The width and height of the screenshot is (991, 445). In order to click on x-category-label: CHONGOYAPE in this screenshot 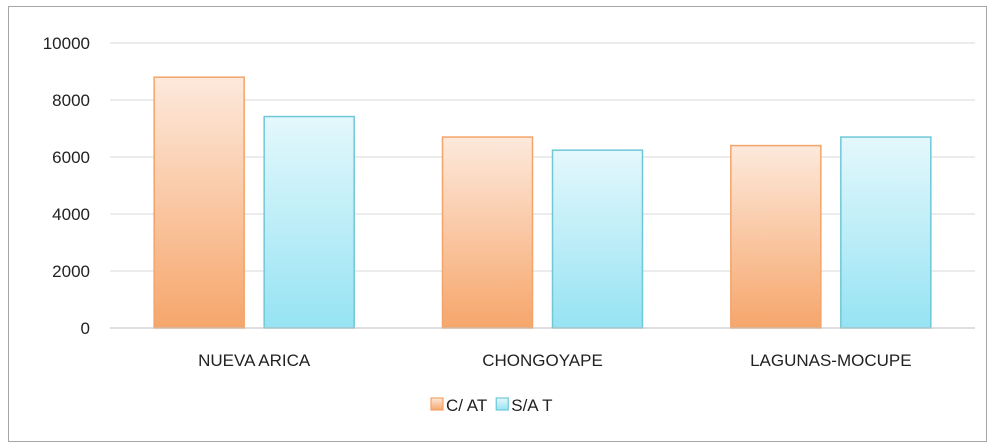, I will do `click(542, 360)`.